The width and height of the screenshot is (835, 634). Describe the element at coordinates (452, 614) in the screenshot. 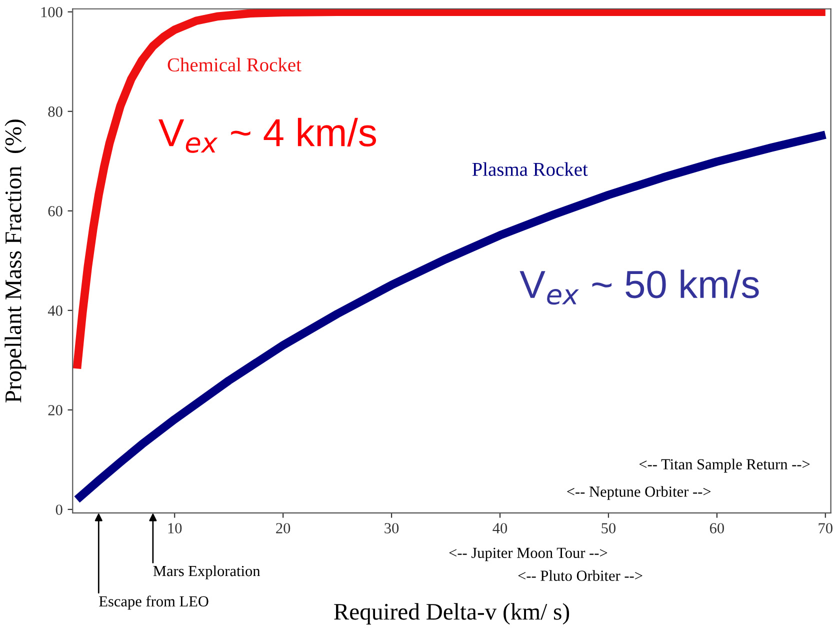

I see `x-axis-title: Required Delta-v (km/ s)` at that location.